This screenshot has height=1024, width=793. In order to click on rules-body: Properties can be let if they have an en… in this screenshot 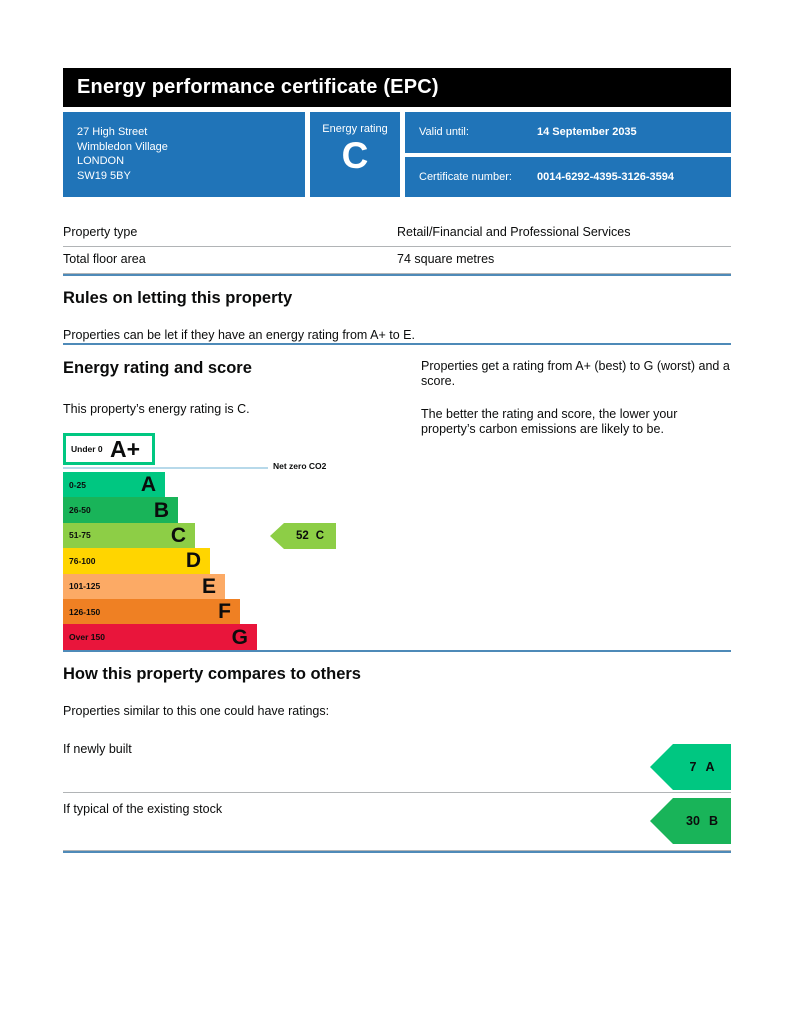, I will do `click(239, 335)`.